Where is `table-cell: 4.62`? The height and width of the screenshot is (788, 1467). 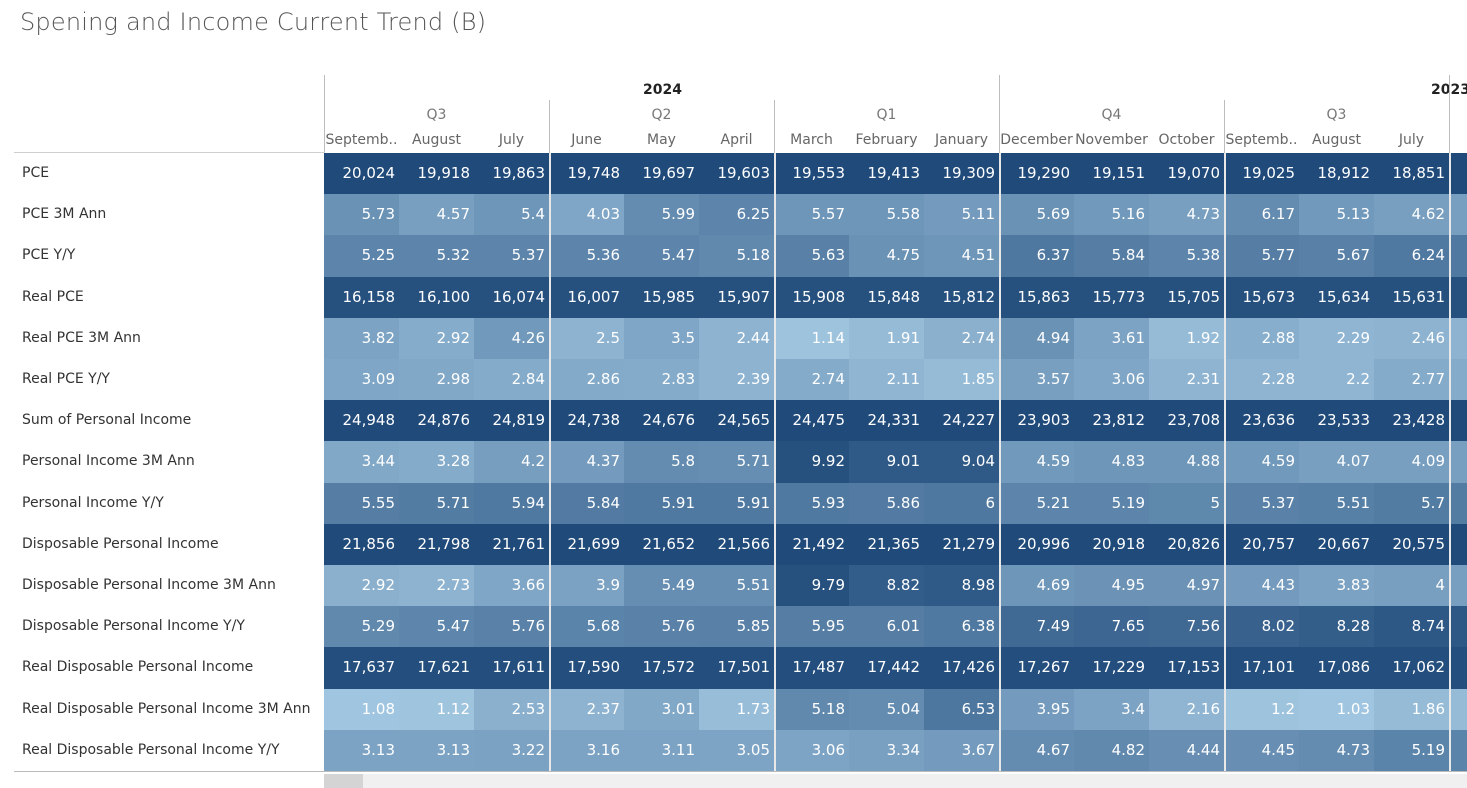 table-cell: 4.62 is located at coordinates (1411, 215).